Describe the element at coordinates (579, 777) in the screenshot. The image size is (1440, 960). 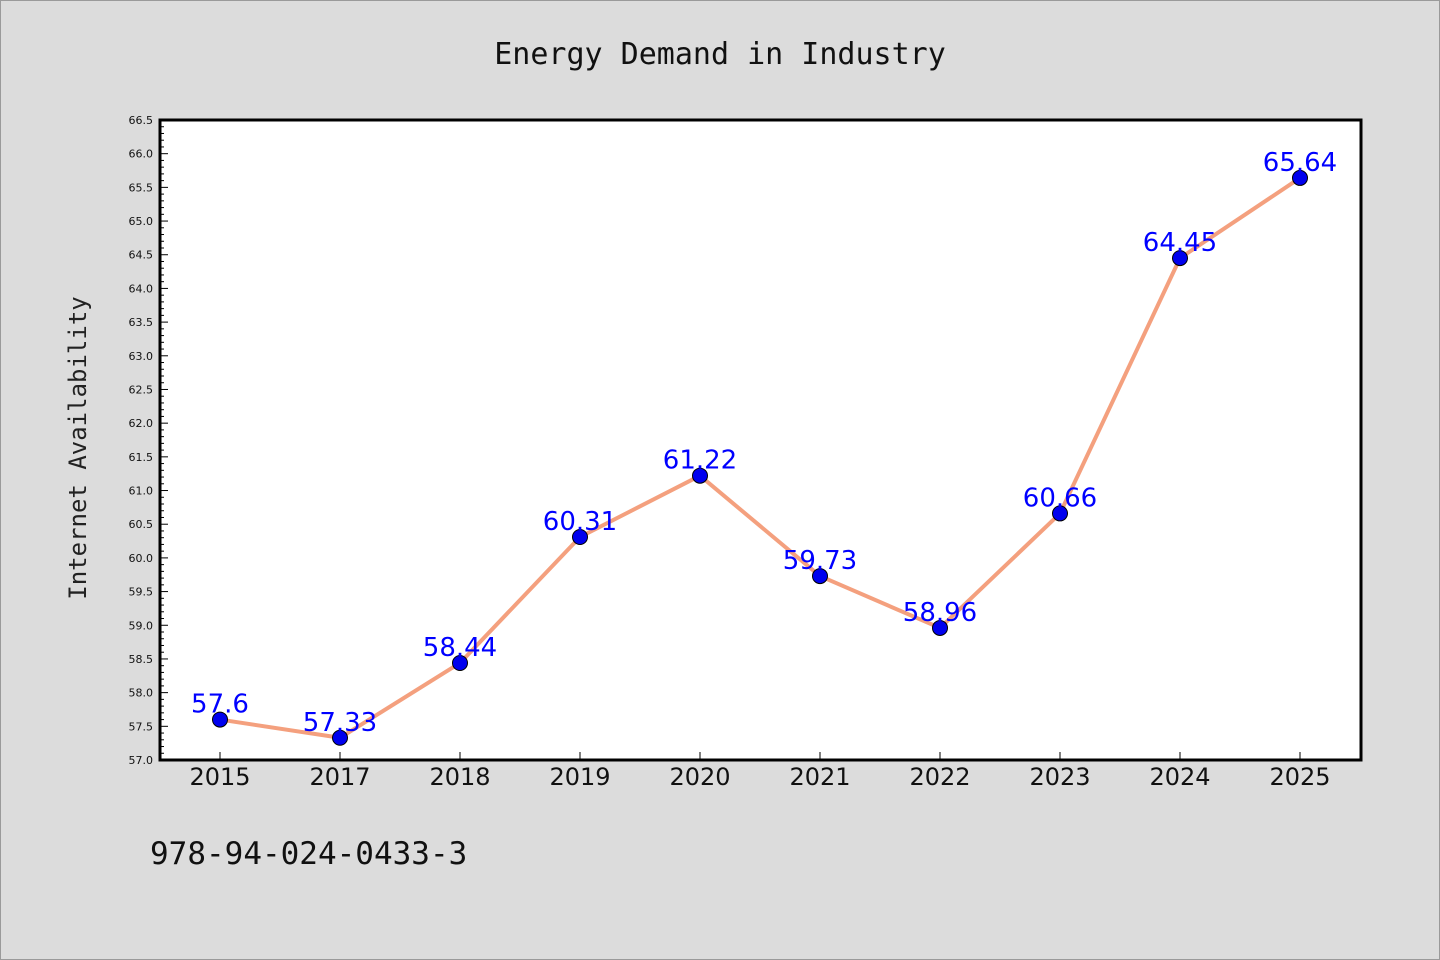
I see `x-tick-label: 2019` at that location.